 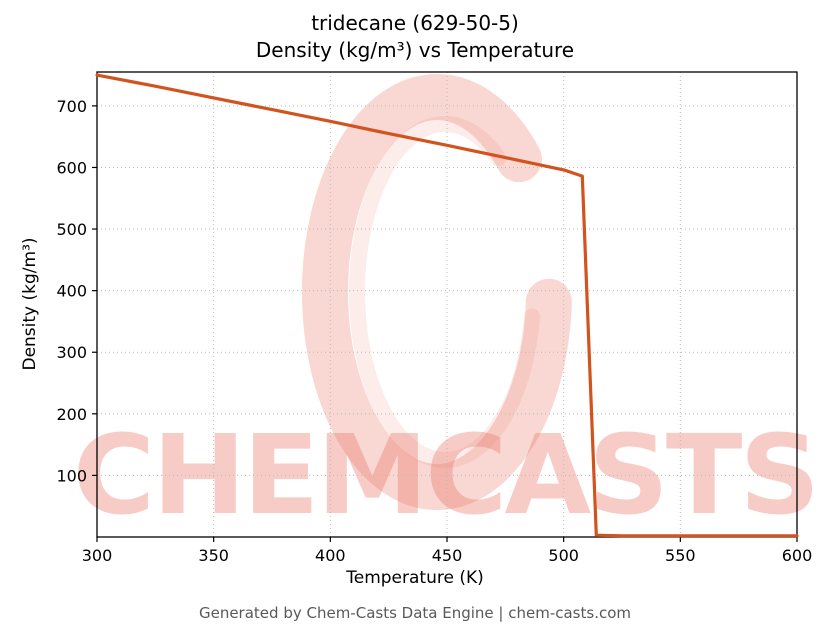 I want to click on x-tick-label: 350, so click(x=213, y=555).